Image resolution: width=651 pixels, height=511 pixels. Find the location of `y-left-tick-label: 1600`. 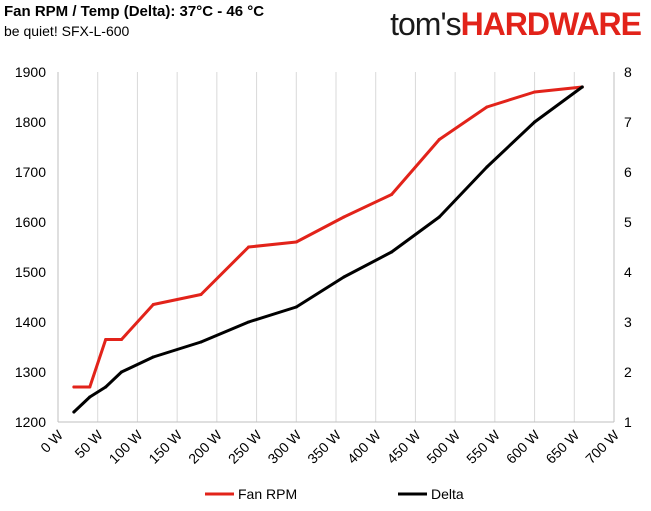

y-left-tick-label: 1600 is located at coordinates (30, 222).